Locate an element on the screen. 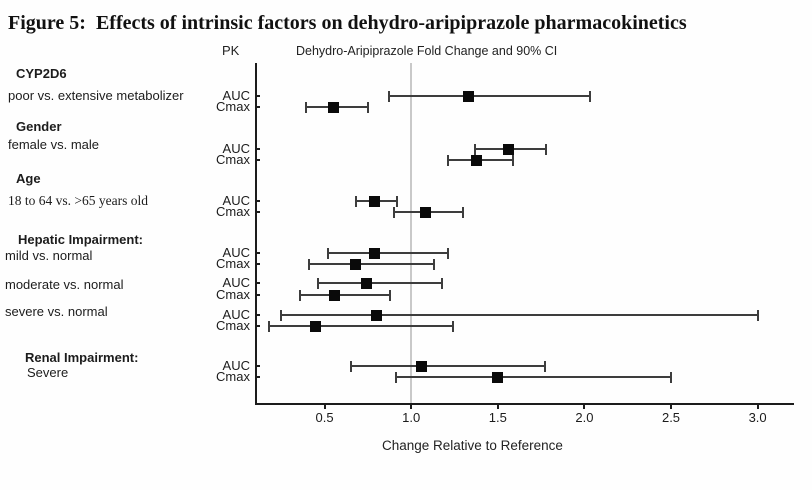  x-tick-label: 2.0 is located at coordinates (584, 417).